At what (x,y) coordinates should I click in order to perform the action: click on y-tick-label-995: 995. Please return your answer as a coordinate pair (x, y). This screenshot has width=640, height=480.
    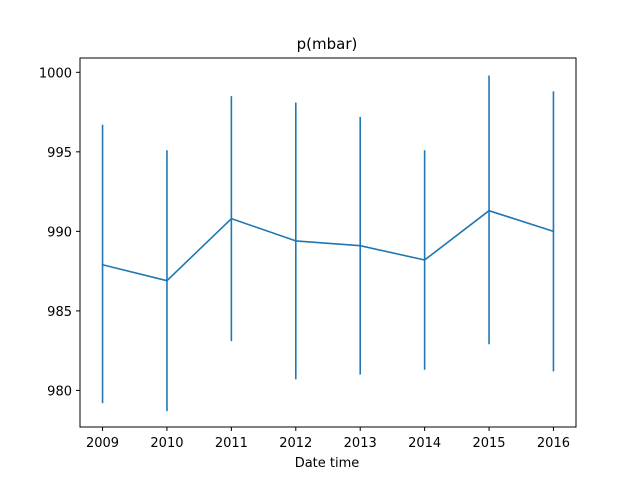
    Looking at the image, I should click on (59, 153).